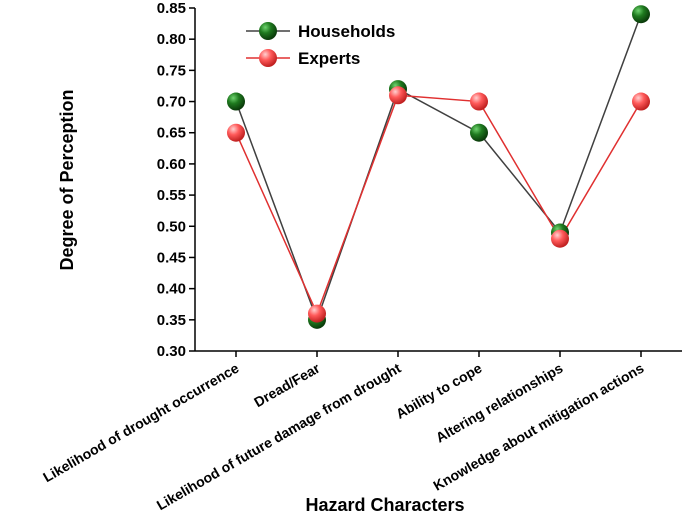 This screenshot has width=685, height=518. What do you see at coordinates (320, 45) in the screenshot?
I see `legend: Households Experts` at bounding box center [320, 45].